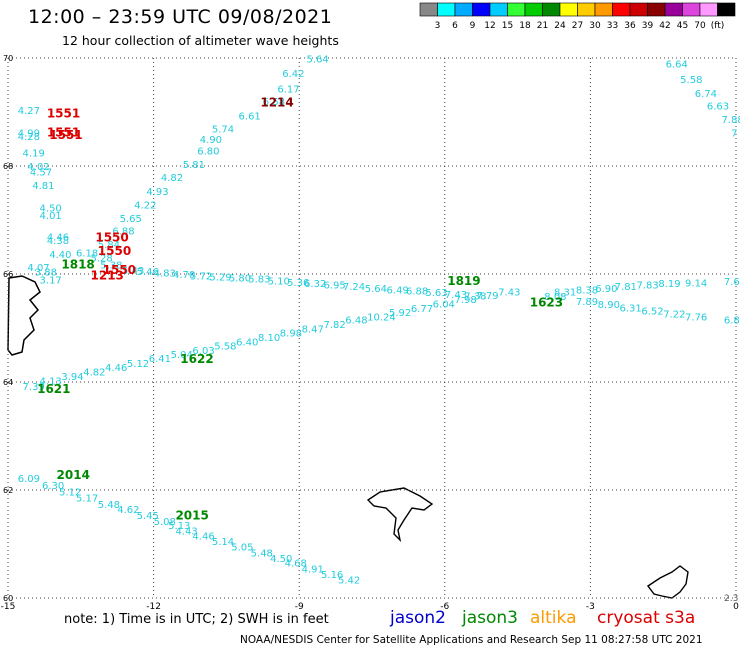 The height and width of the screenshot is (650, 740). Describe the element at coordinates (400, 515) in the screenshot. I see `faroe-islands` at that location.